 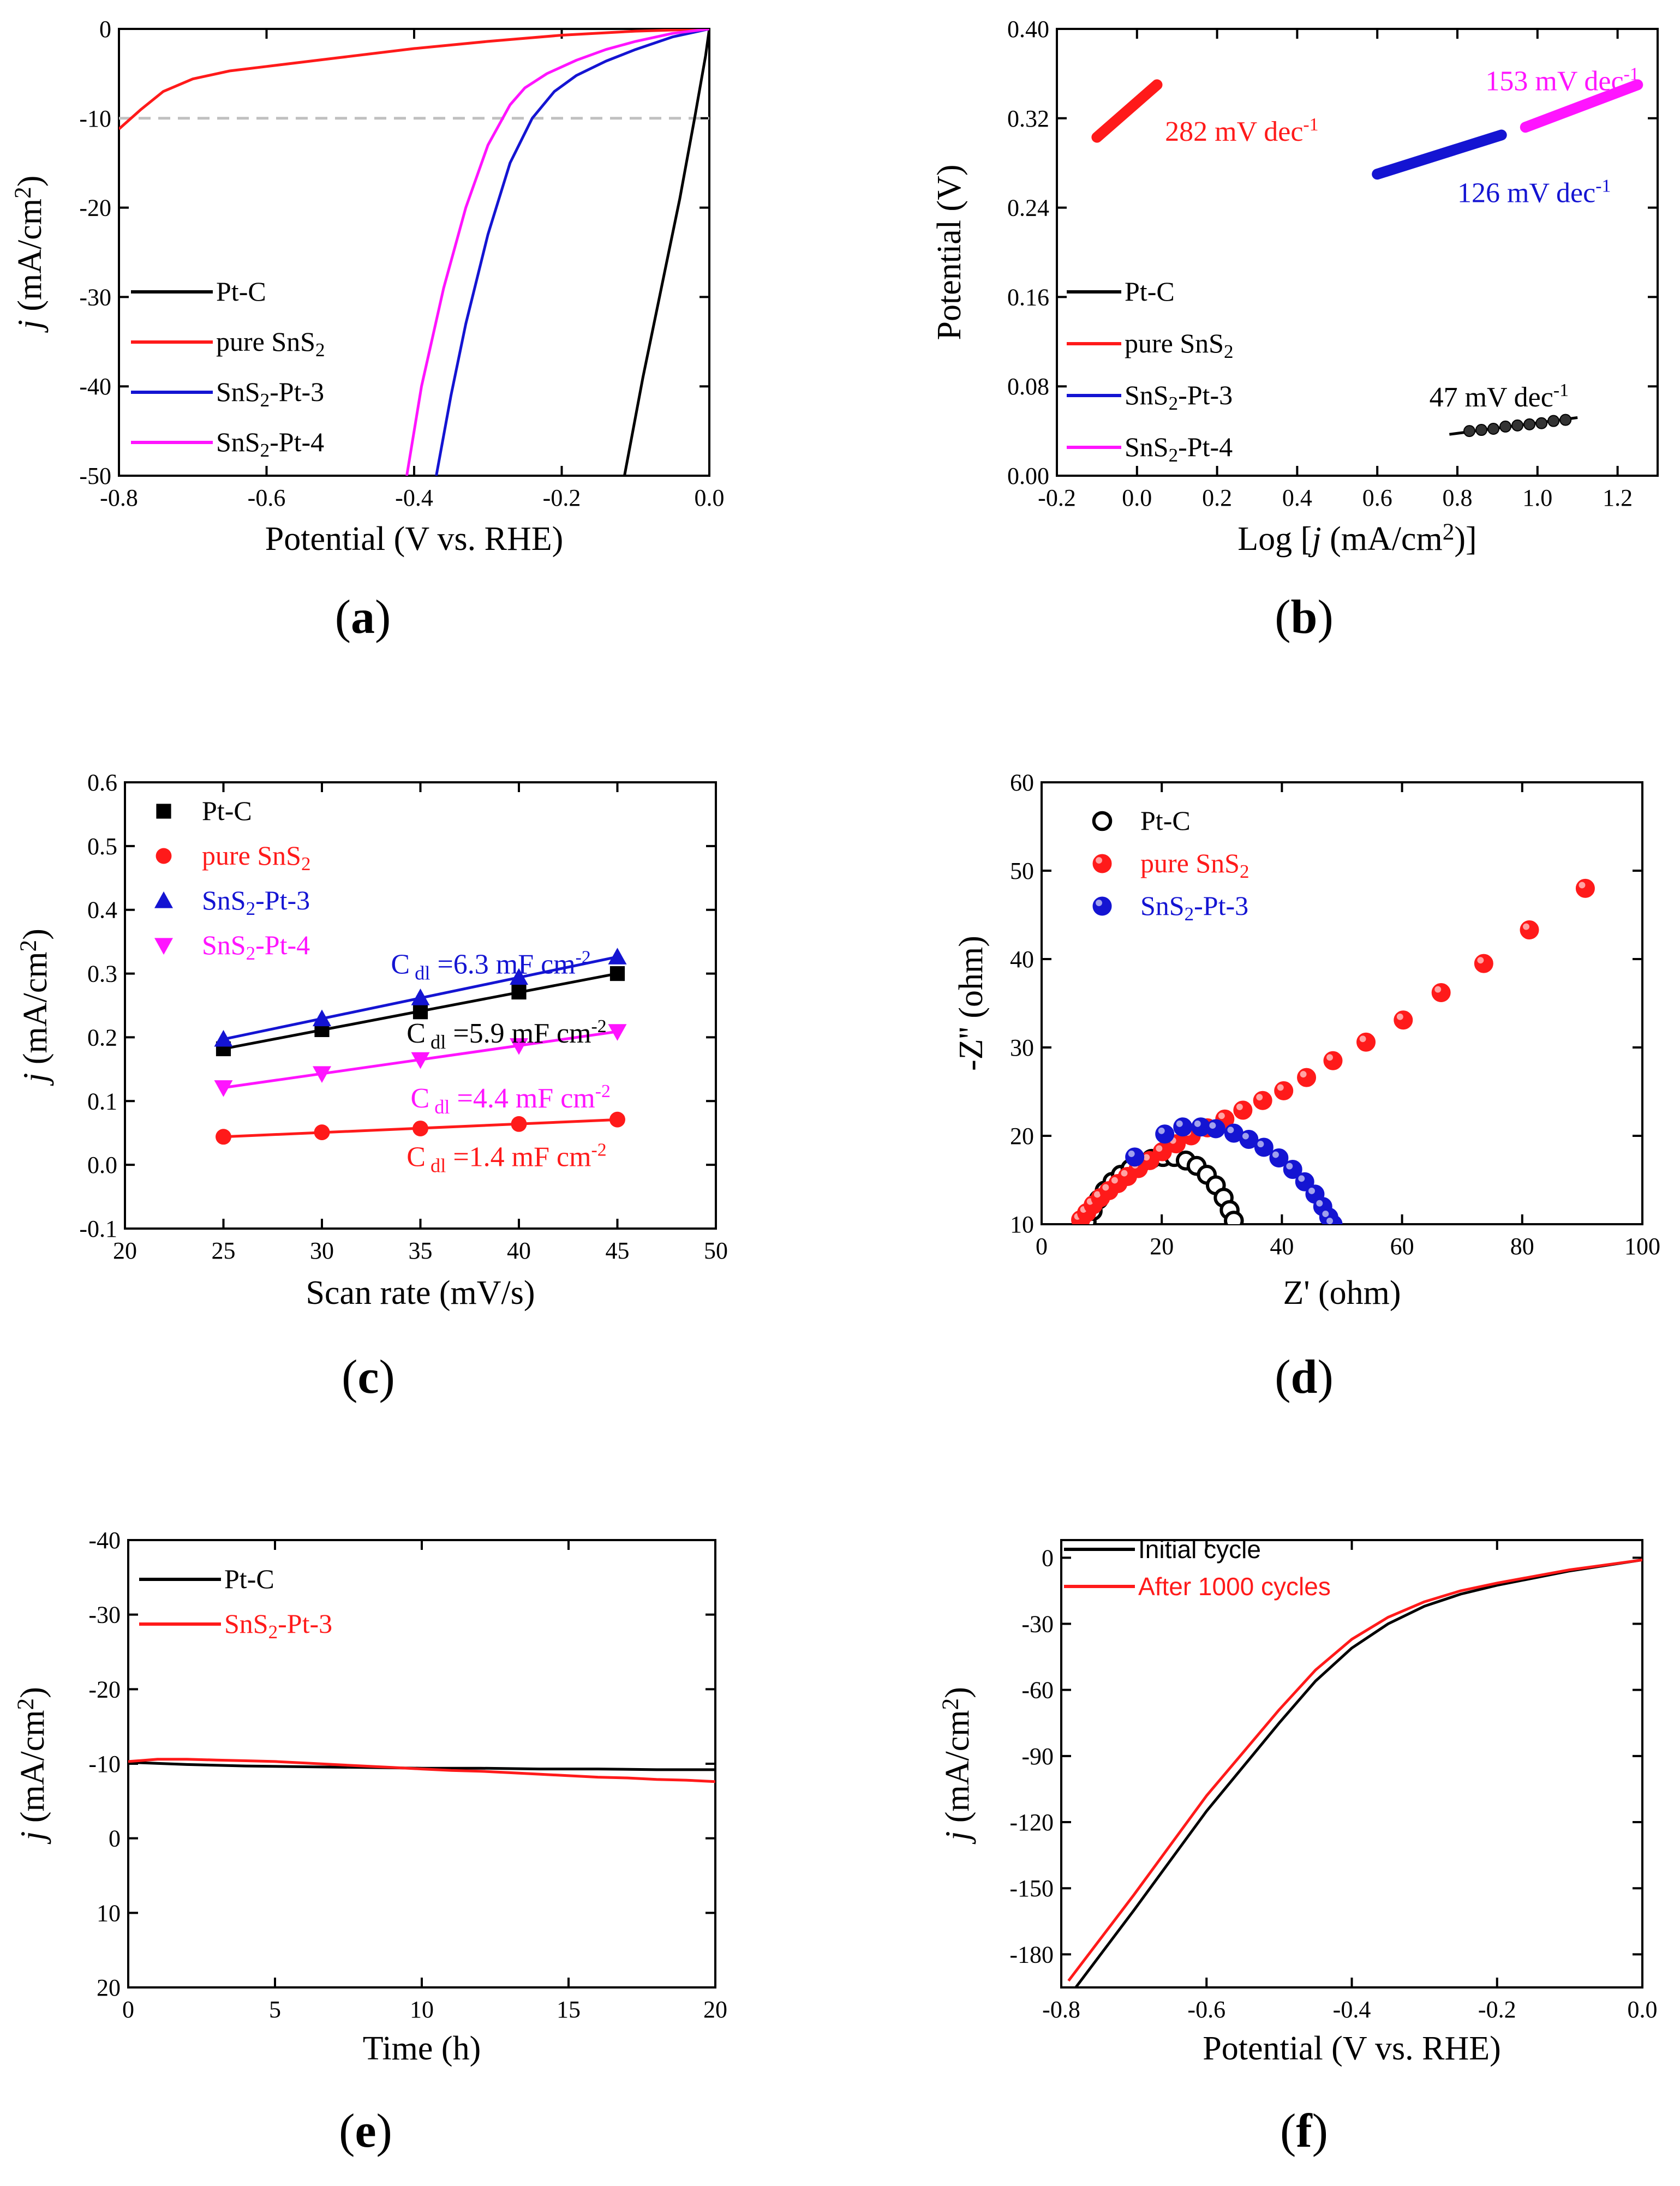 I want to click on series-after-1000-cycles, so click(x=1354, y=1770).